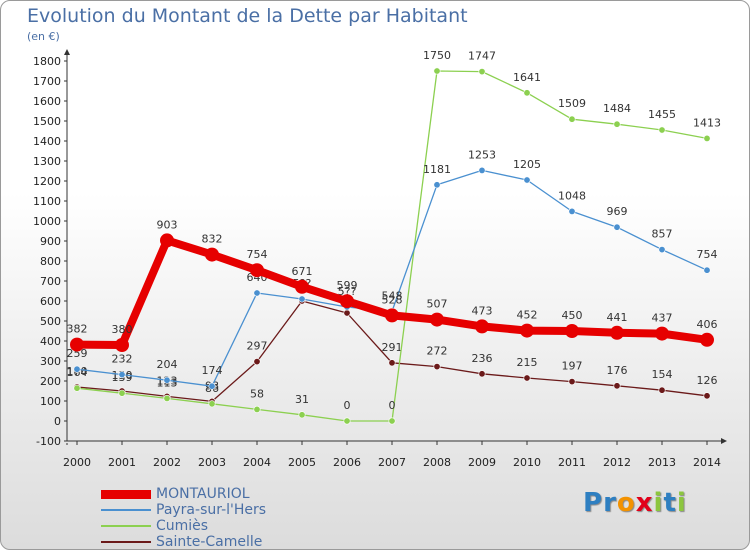 The width and height of the screenshot is (750, 550). I want to click on x-tick-label: 2001, so click(122, 462).